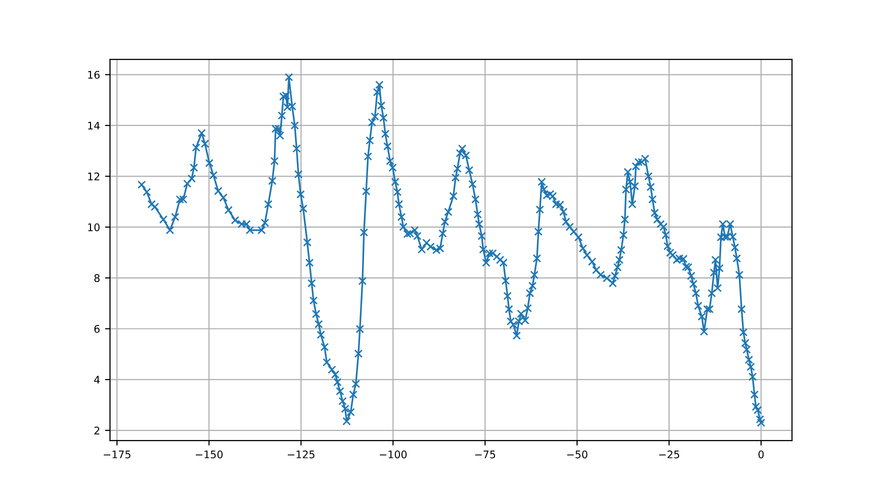  I want to click on y-tick-label: 8, so click(97, 278).